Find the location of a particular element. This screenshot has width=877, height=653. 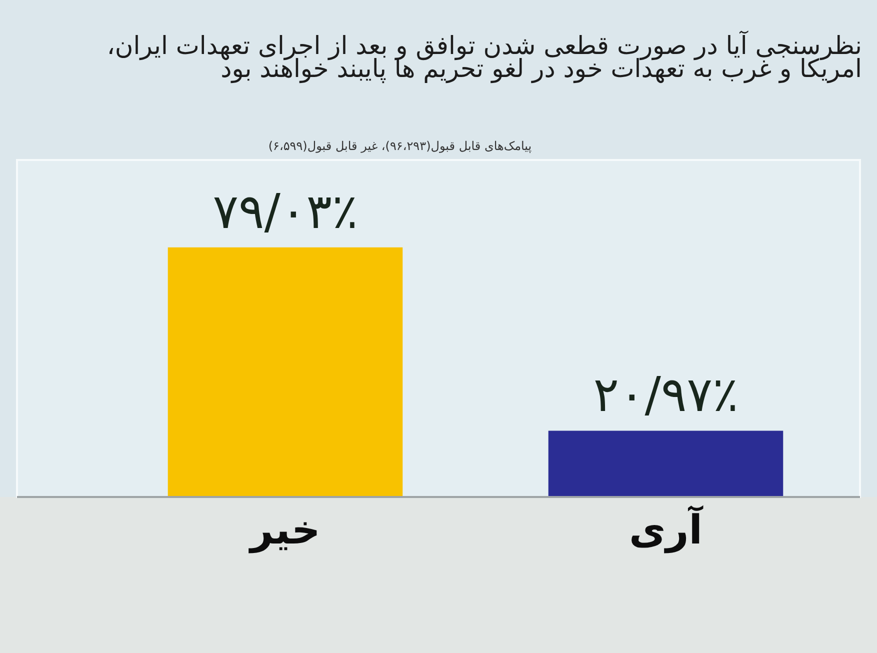

x-tick-label: آری is located at coordinates (666, 529).